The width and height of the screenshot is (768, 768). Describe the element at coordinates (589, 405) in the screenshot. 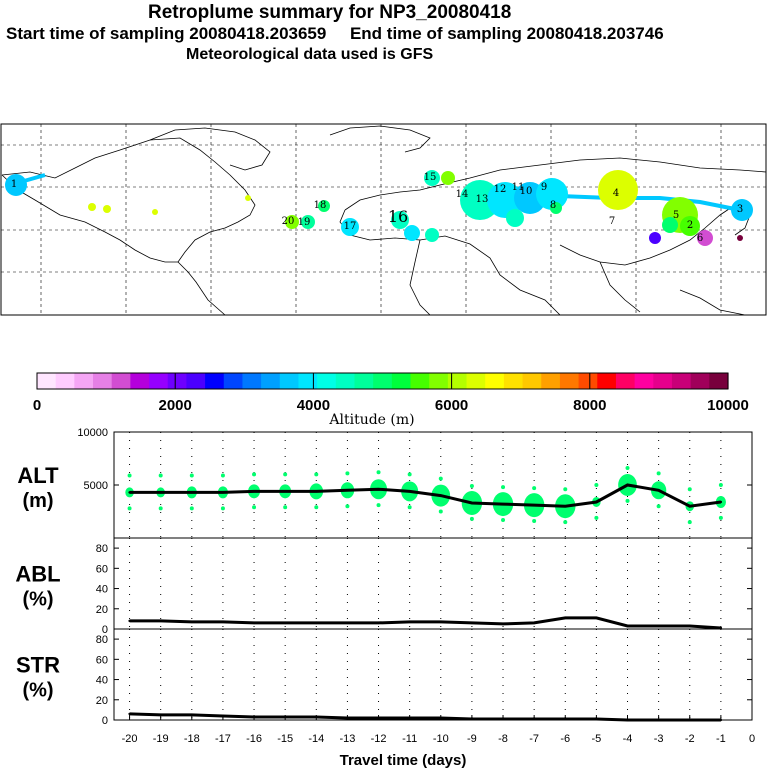

I see `colorbar-tick-label: 8000` at that location.